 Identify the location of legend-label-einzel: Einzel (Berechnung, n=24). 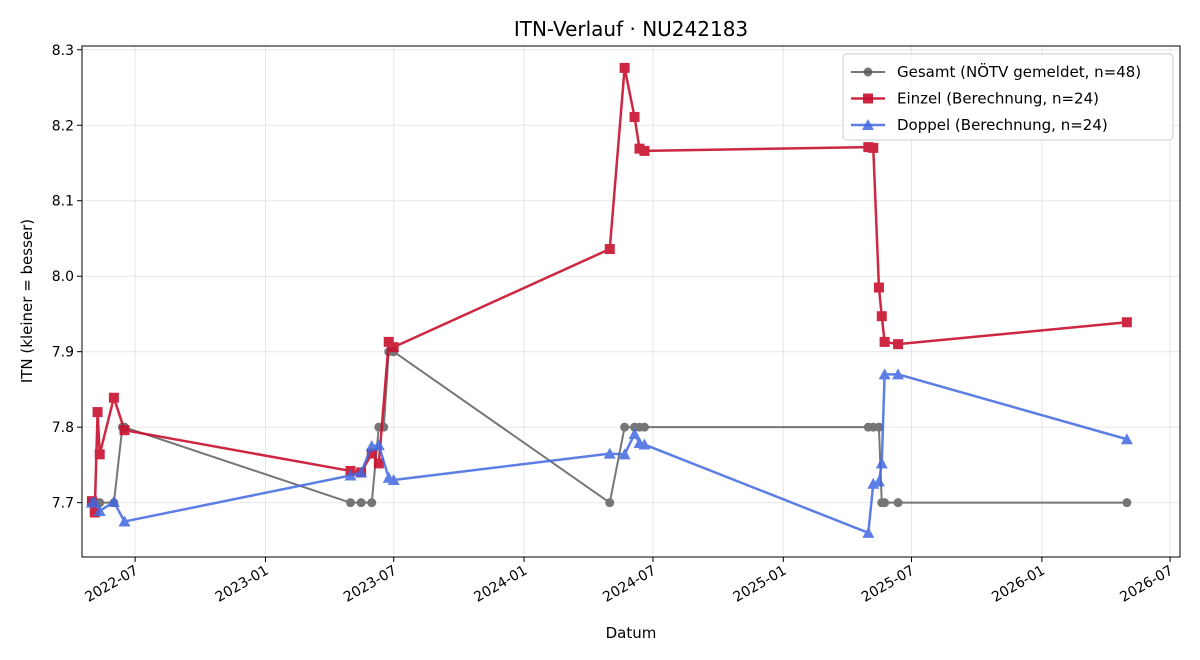
(998, 99).